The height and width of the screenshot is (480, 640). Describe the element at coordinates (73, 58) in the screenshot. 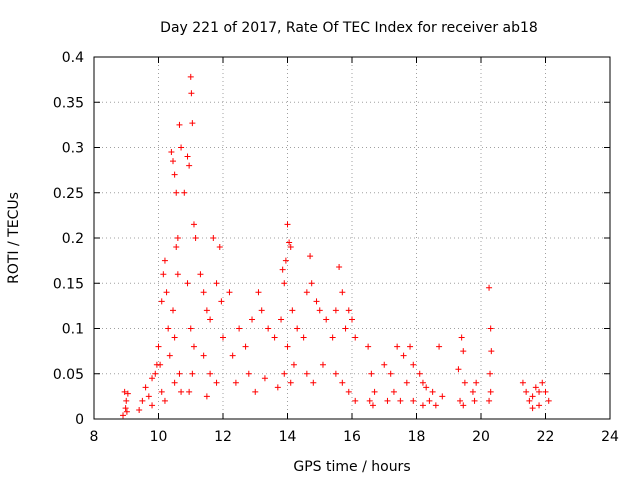

I see `y-tick-label: 0.4` at that location.